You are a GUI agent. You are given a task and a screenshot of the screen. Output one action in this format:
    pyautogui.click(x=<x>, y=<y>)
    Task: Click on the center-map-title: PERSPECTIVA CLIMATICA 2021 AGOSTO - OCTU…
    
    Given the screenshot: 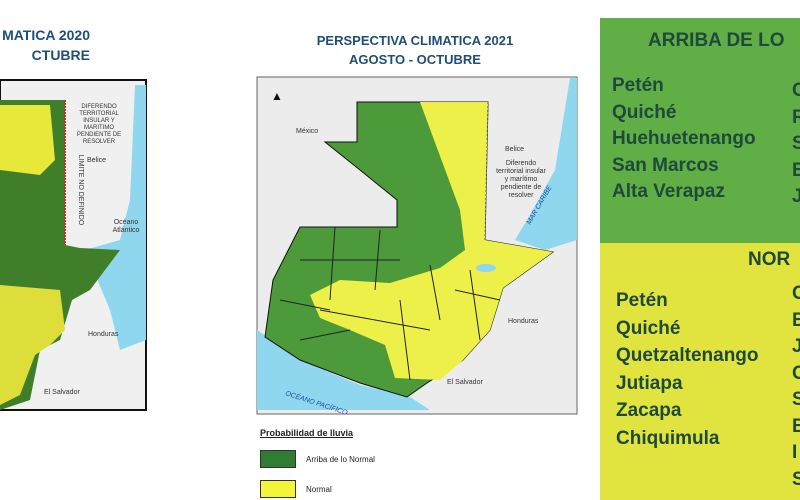 What is the action you would take?
    pyautogui.click(x=415, y=50)
    